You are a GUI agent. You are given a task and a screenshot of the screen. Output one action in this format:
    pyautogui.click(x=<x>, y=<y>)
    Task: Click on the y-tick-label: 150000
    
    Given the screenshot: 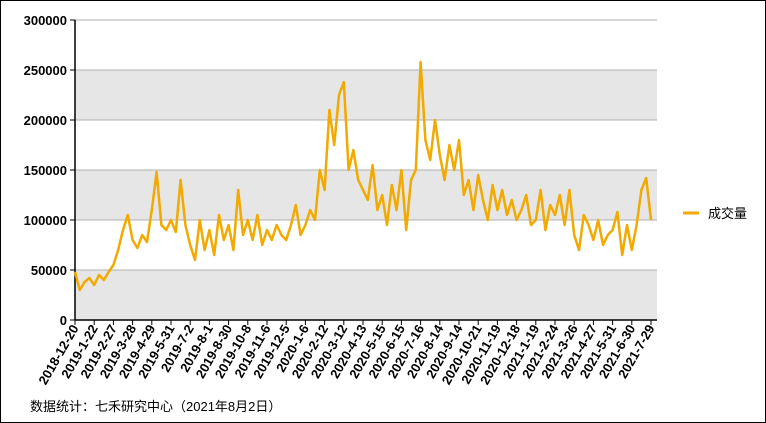 What is the action you would take?
    pyautogui.click(x=45, y=170)
    